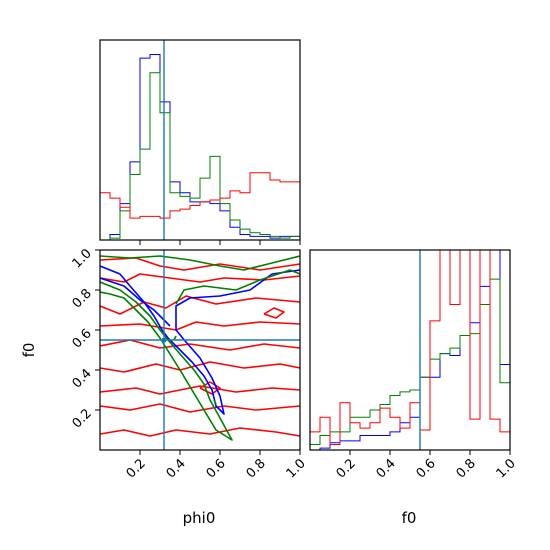 This screenshot has height=550, width=550. What do you see at coordinates (82, 338) in the screenshot?
I see `contour-y-tick-label-2: 0.6` at bounding box center [82, 338].